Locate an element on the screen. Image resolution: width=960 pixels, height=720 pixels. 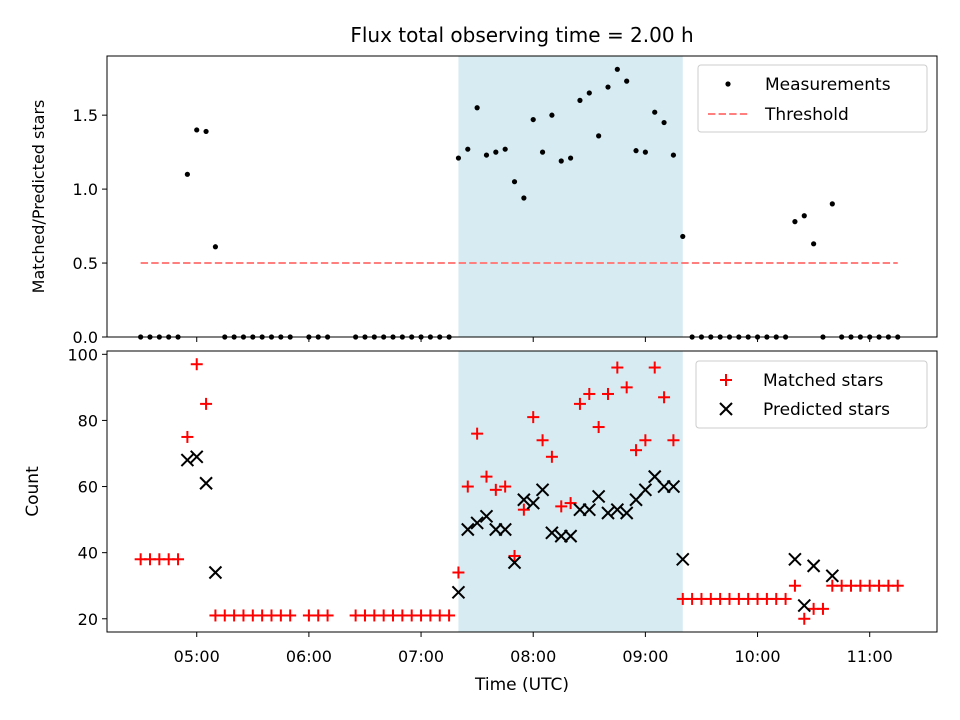
legend-top: Measurements Threshold is located at coordinates (812, 98).